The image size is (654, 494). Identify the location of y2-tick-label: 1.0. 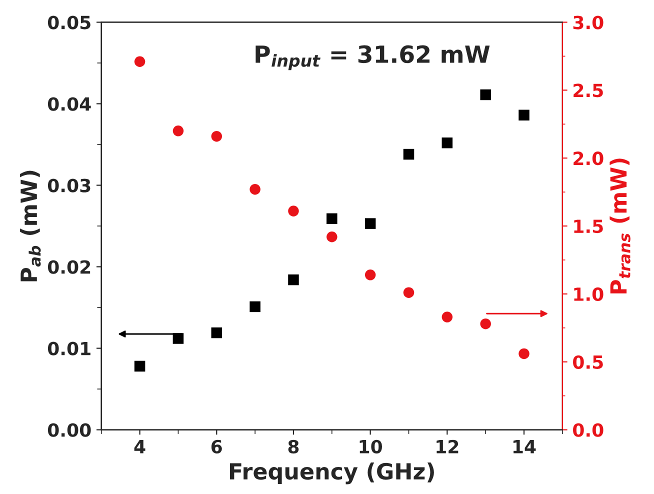
(589, 294).